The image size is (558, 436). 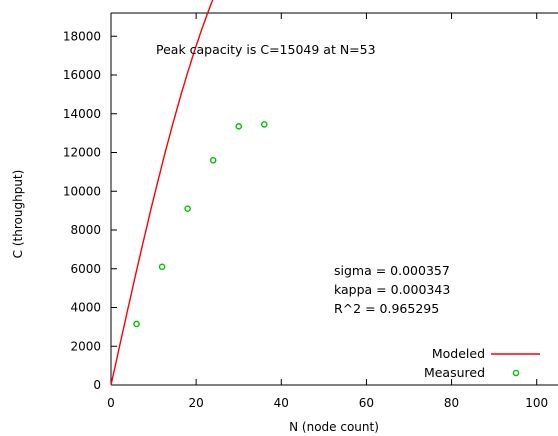 What do you see at coordinates (82, 114) in the screenshot?
I see `y-tick-label: 14000` at bounding box center [82, 114].